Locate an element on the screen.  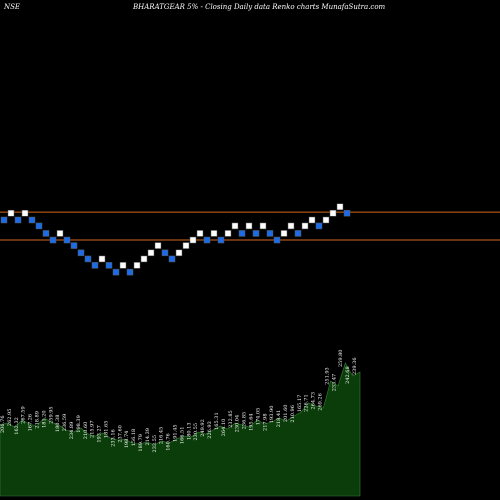
renko-brick-46-down is located at coordinates (319, 226).